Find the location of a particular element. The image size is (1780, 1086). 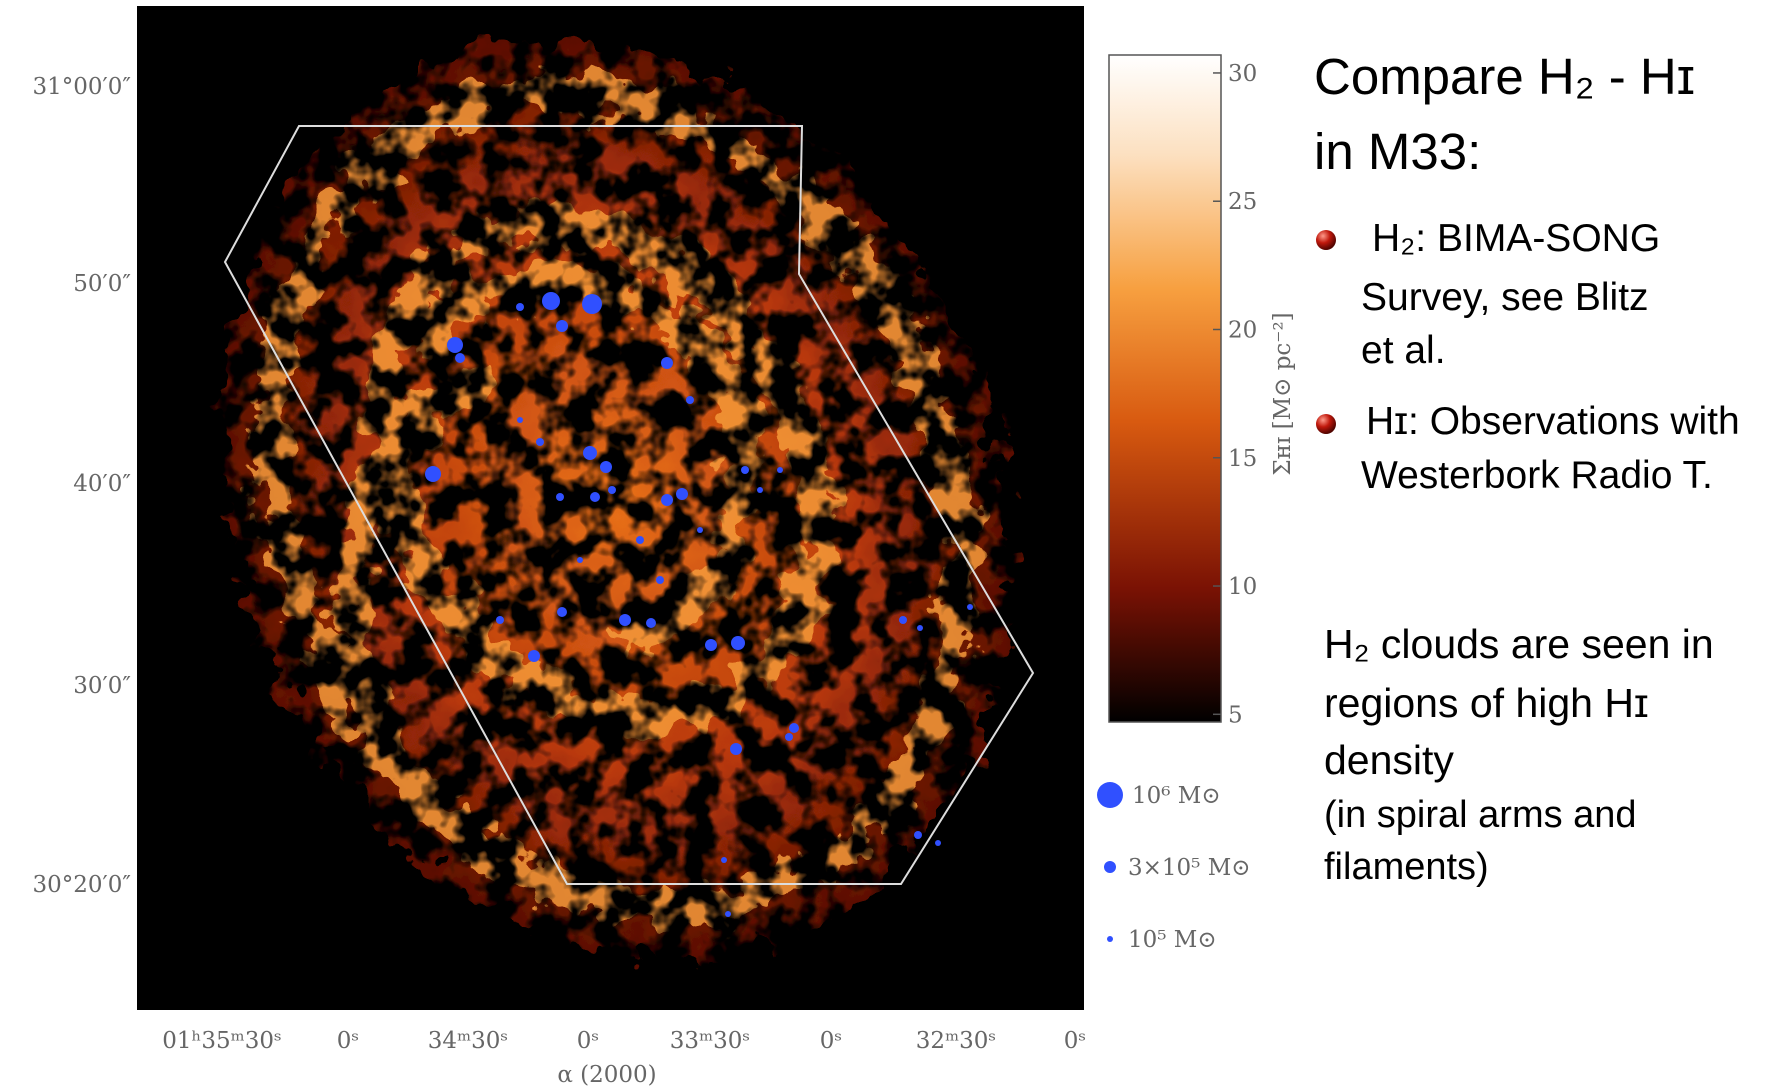

cloud-legend: 10⁶ M⊙ 3×10⁵ M⊙ 10⁵ M⊙ is located at coordinates (1174, 867).